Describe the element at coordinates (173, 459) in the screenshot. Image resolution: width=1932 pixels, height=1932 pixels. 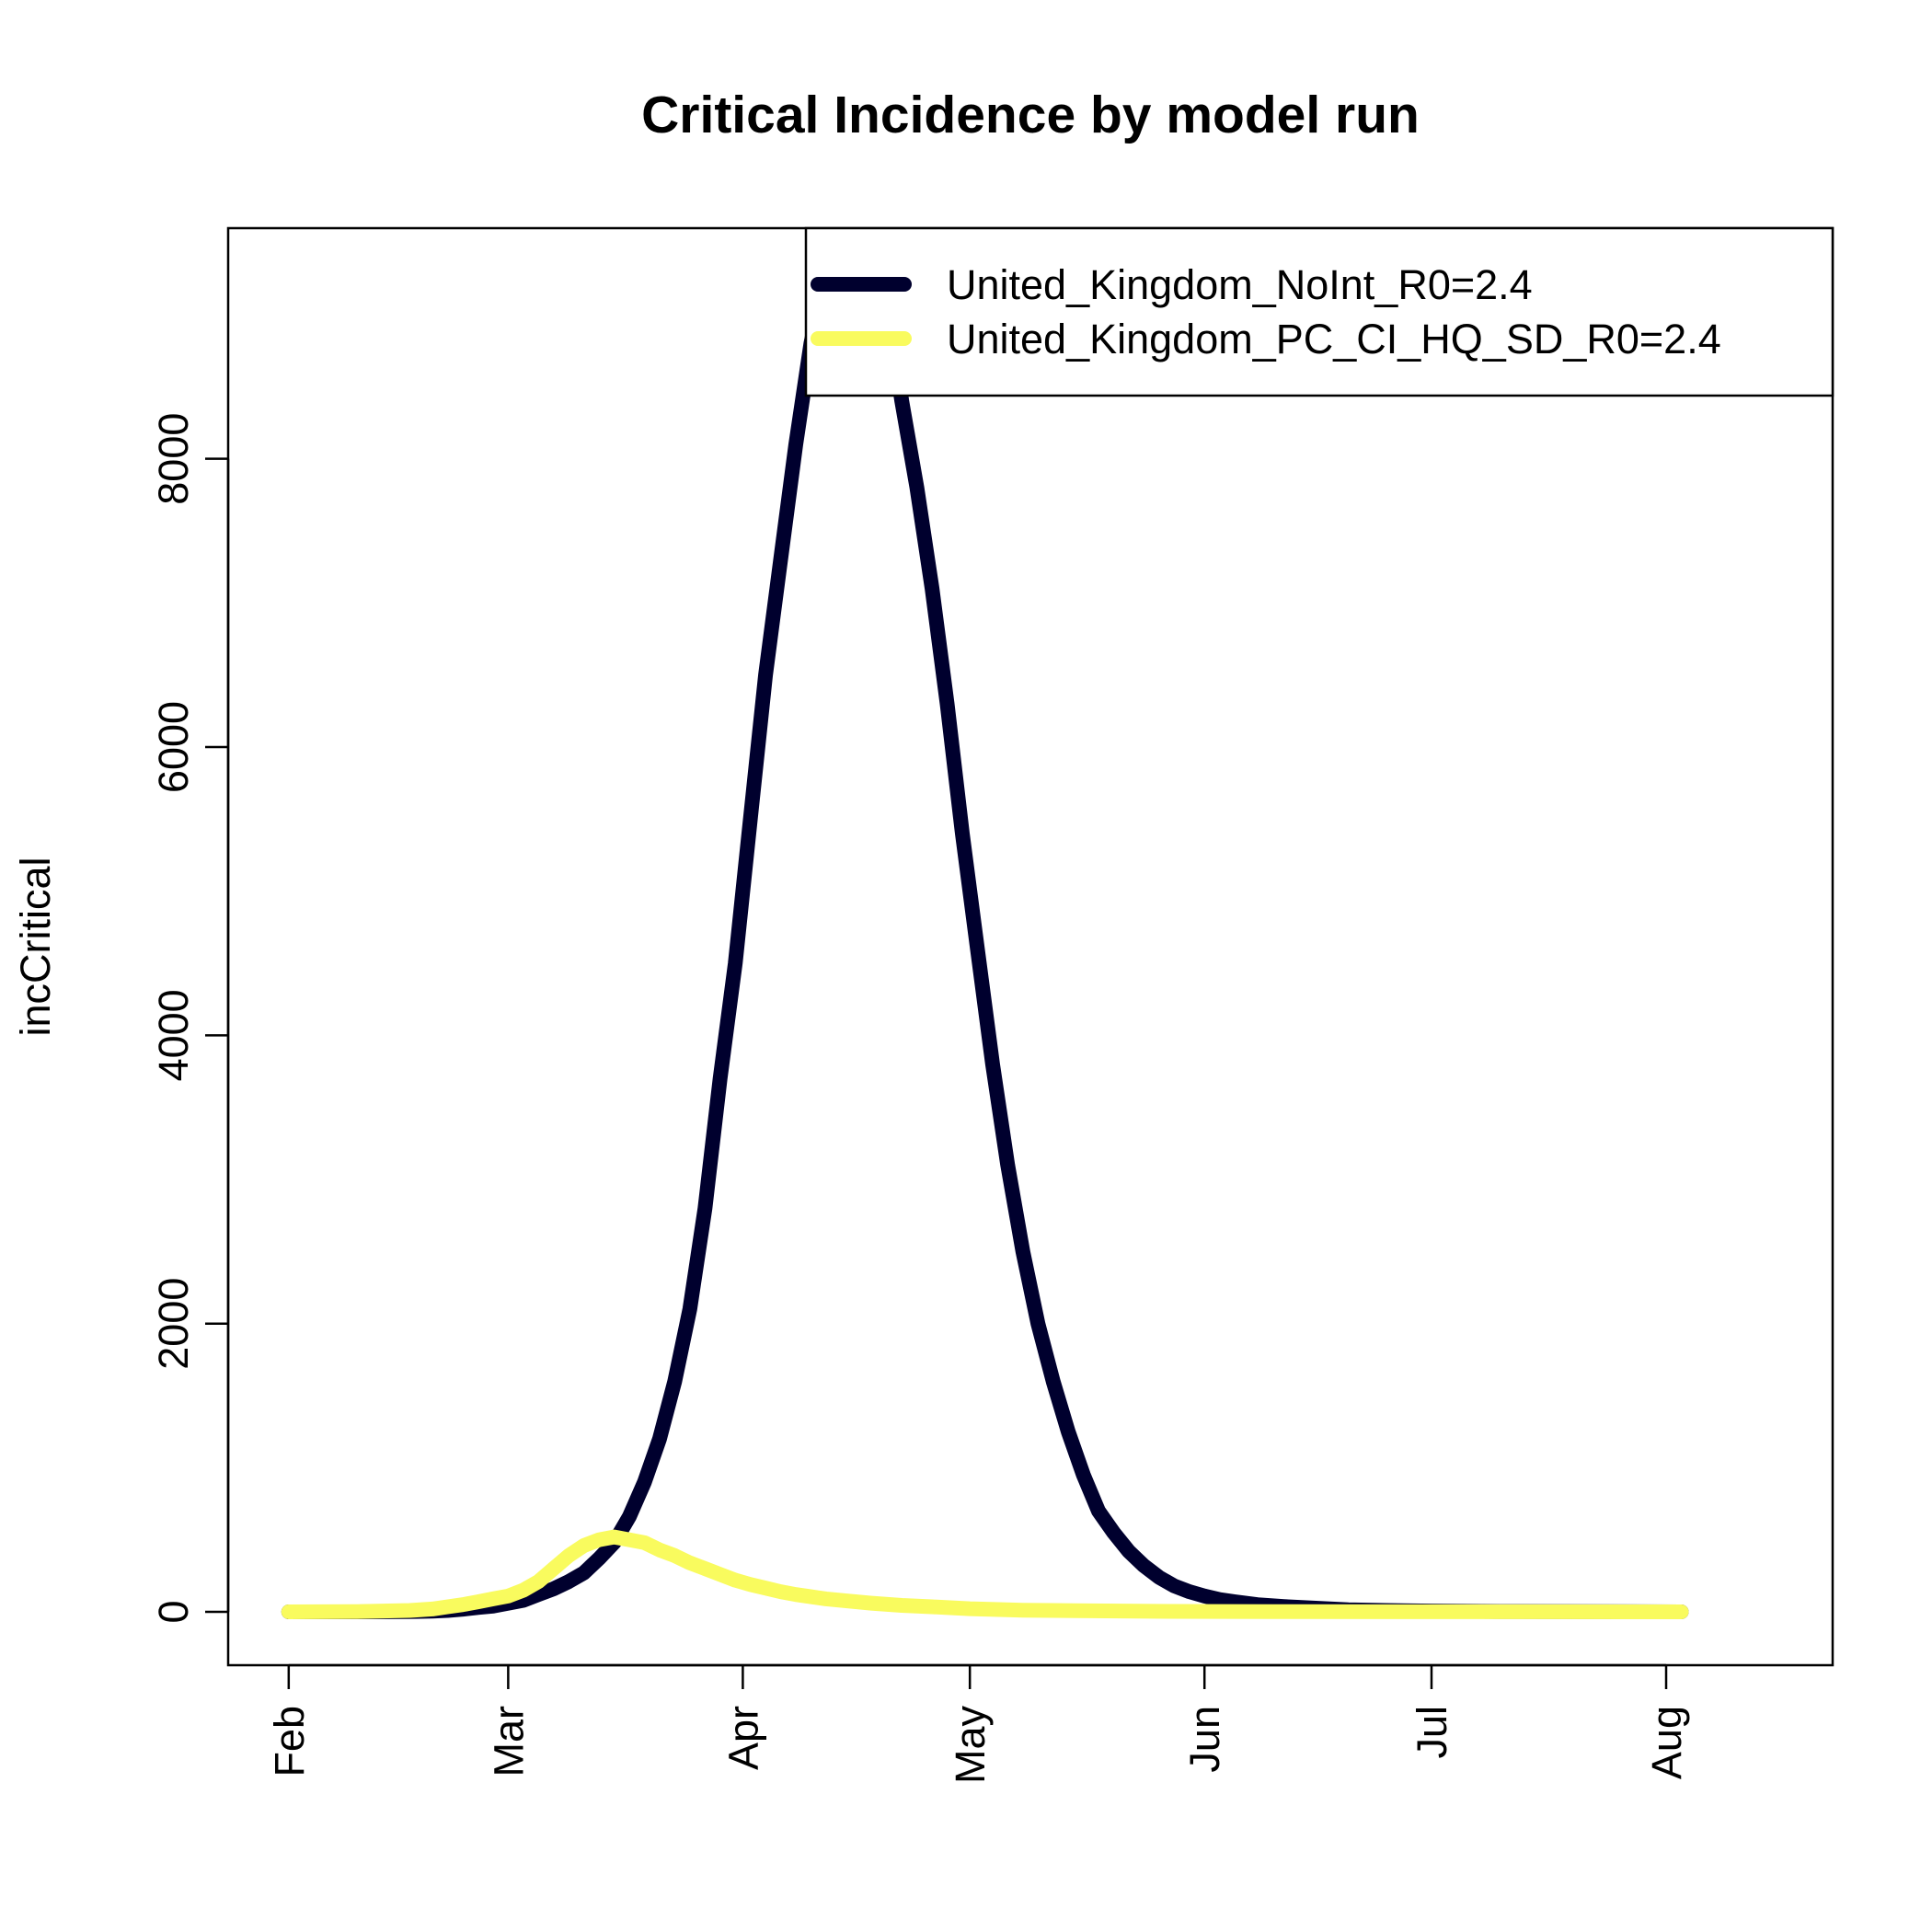
I see `y-tick-label: 8000` at that location.